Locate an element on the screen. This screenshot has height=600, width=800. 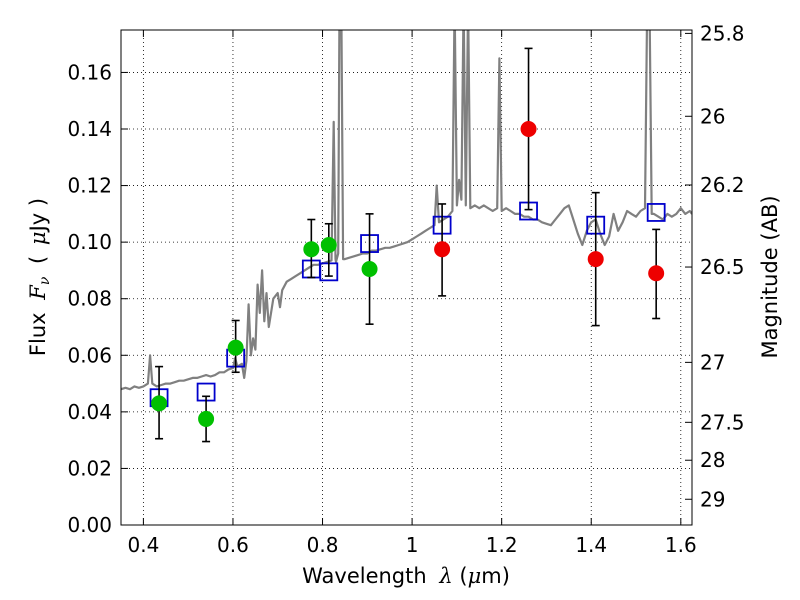
y2-tick-label: 26.5 is located at coordinates (722, 267).